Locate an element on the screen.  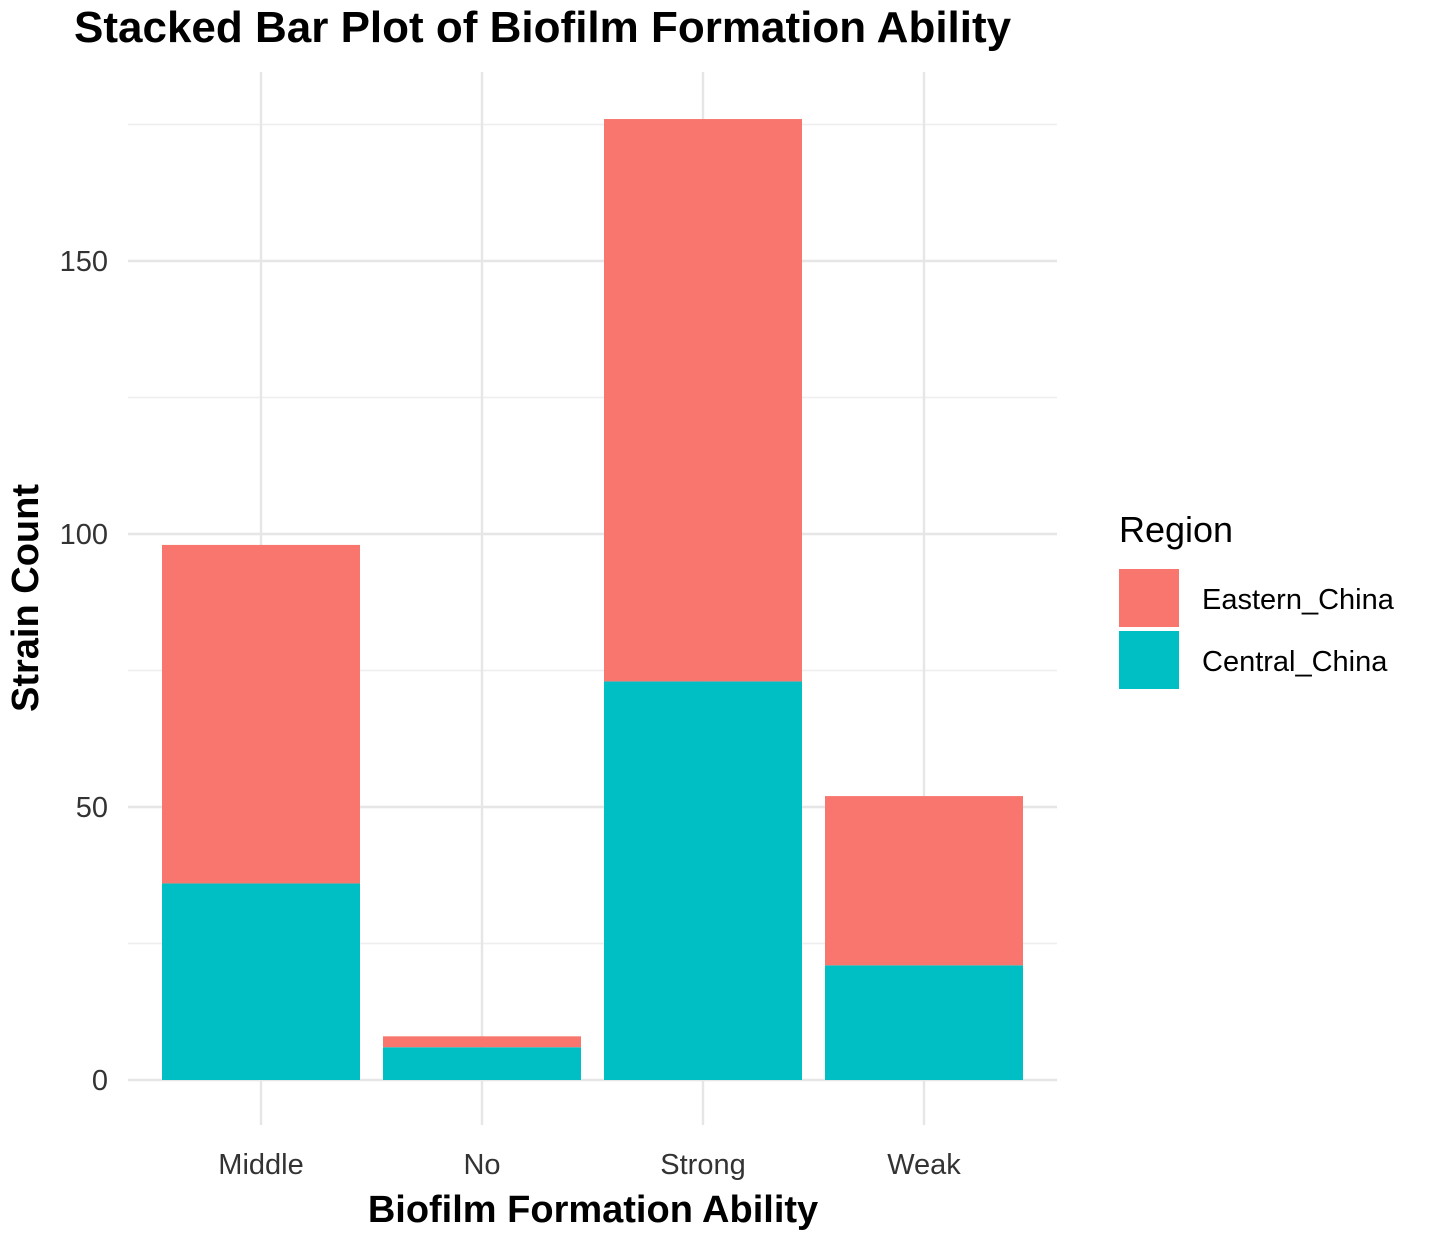
x-axis-ticks: Middle No Strong Weak is located at coordinates (589, 1165).